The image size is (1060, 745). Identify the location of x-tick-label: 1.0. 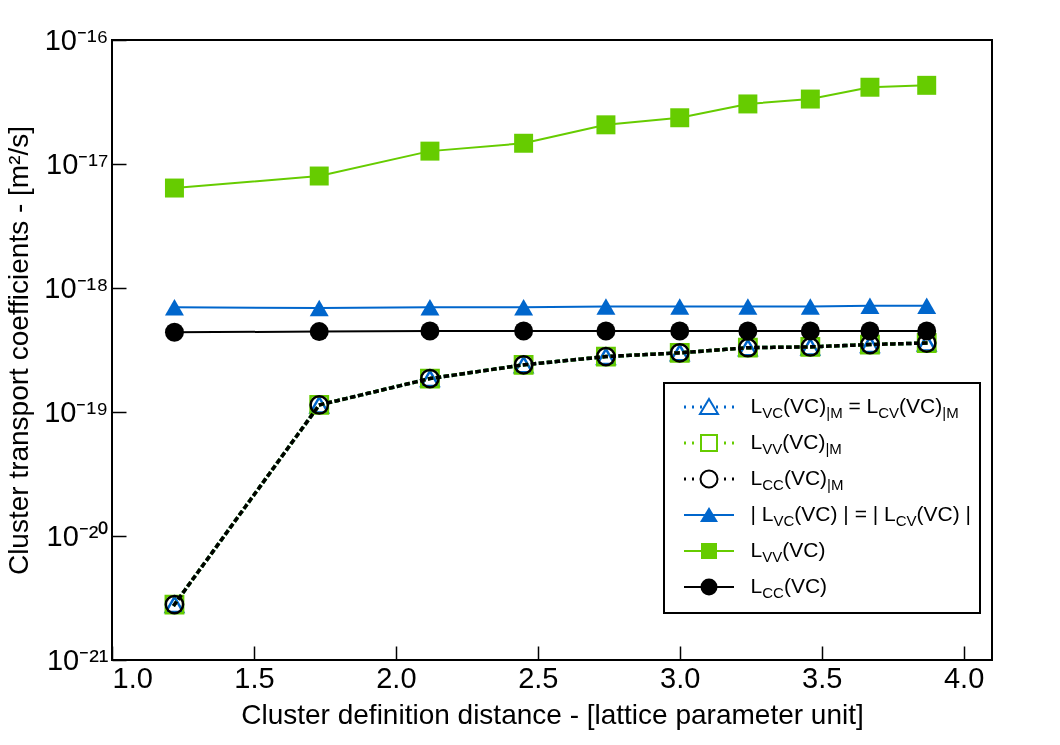
(132, 677).